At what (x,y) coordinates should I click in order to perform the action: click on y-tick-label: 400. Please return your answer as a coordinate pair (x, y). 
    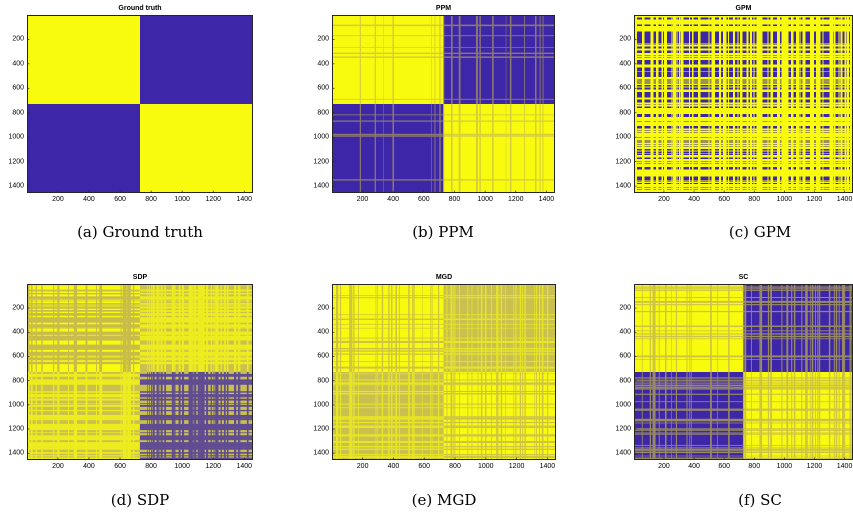
    Looking at the image, I should click on (625, 332).